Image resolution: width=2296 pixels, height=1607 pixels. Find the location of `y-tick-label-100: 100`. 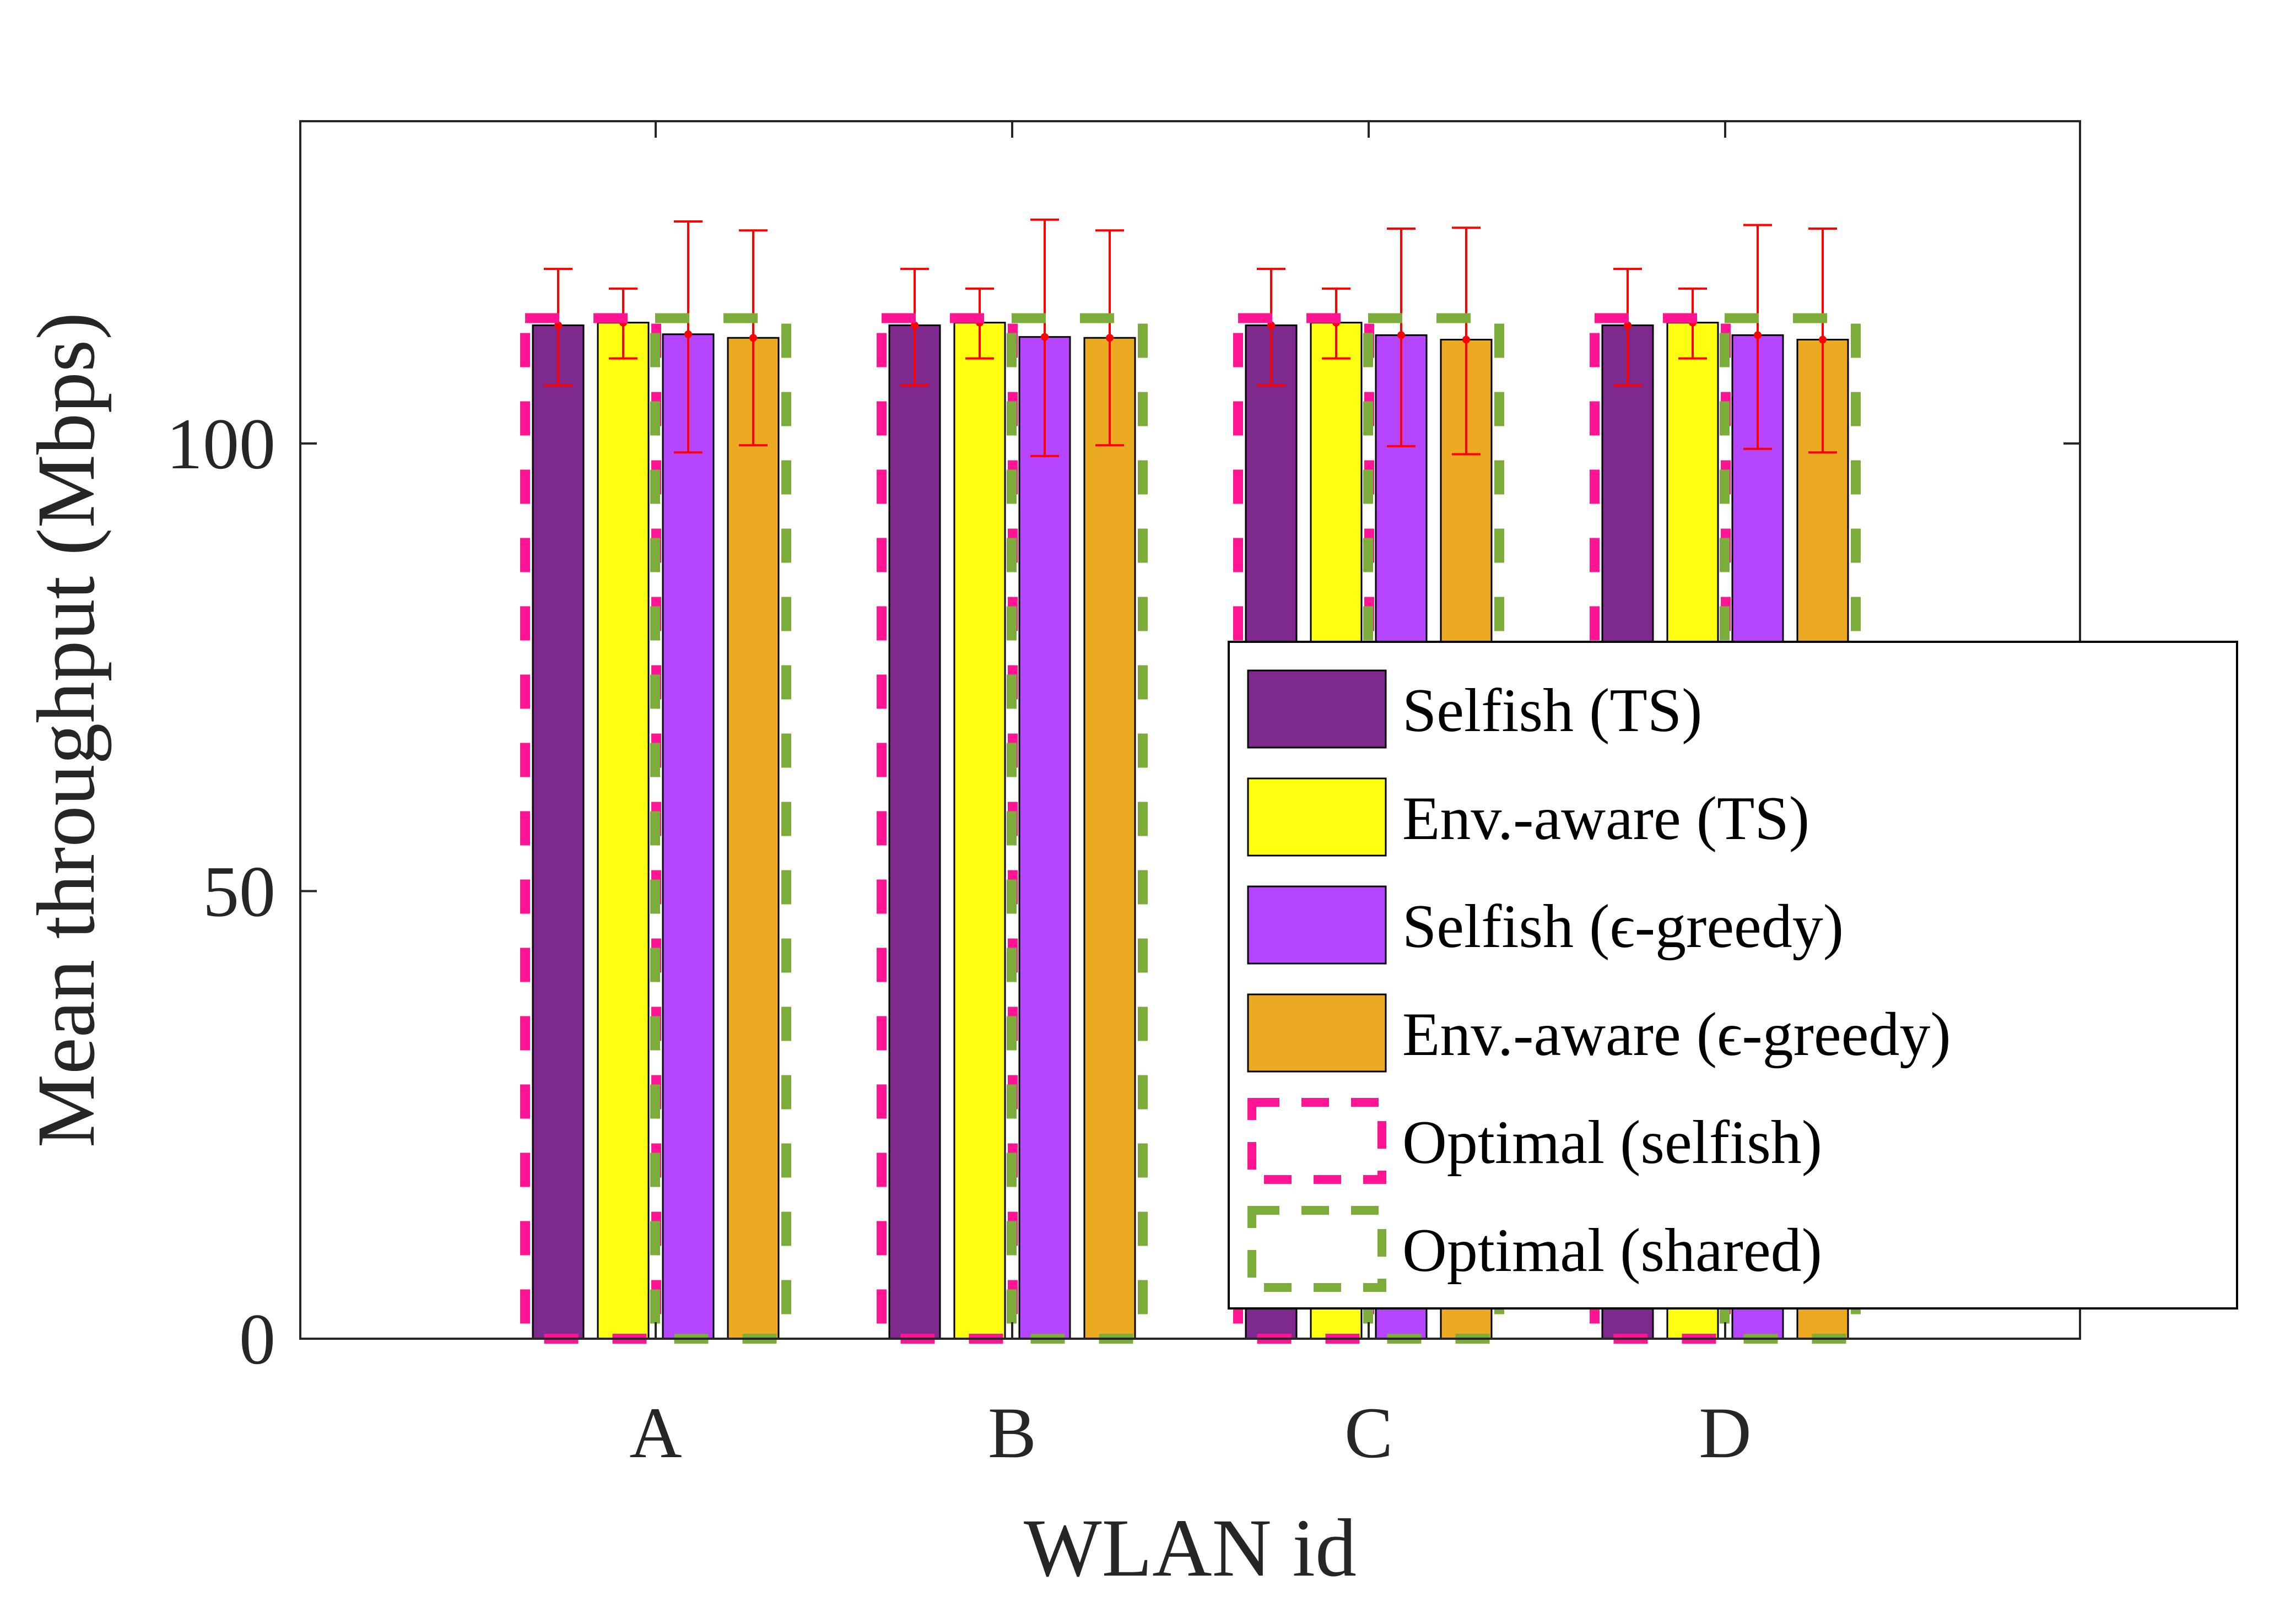

y-tick-label-100: 100 is located at coordinates (220, 443).